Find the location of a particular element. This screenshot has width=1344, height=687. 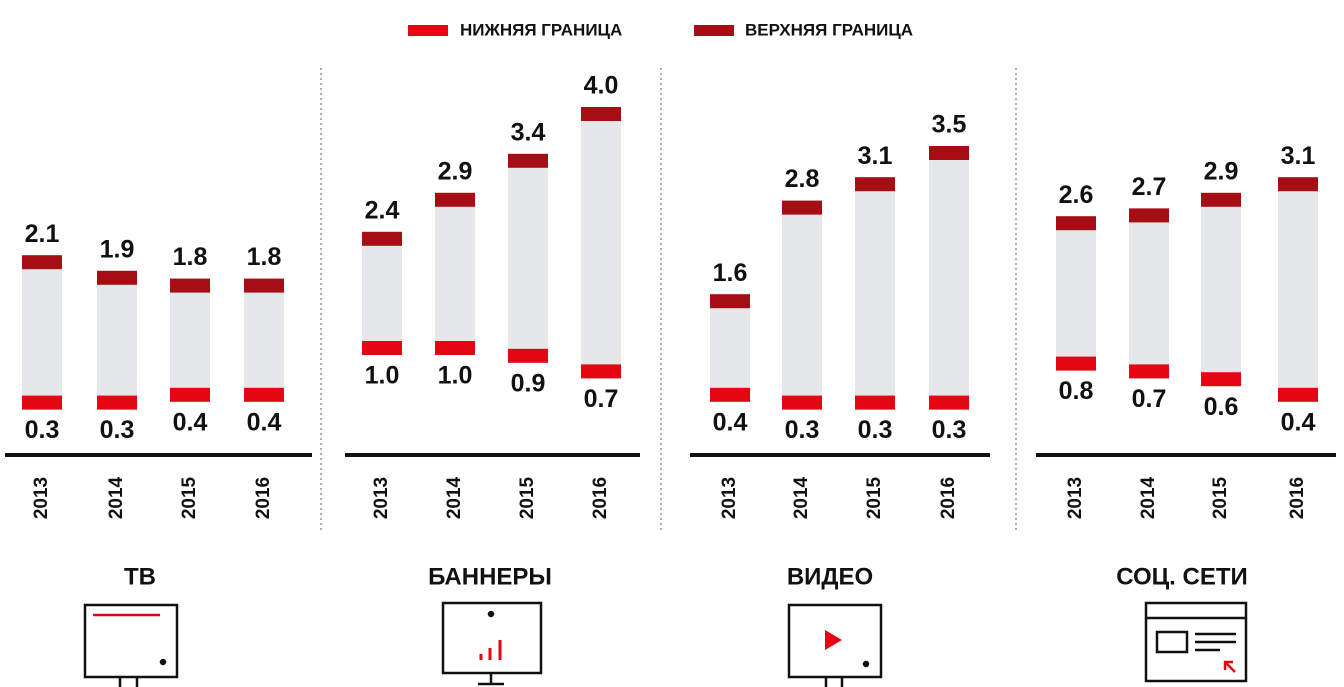

legend-label: НИЖНЯЯ ГРАНИЦА is located at coordinates (541, 29).